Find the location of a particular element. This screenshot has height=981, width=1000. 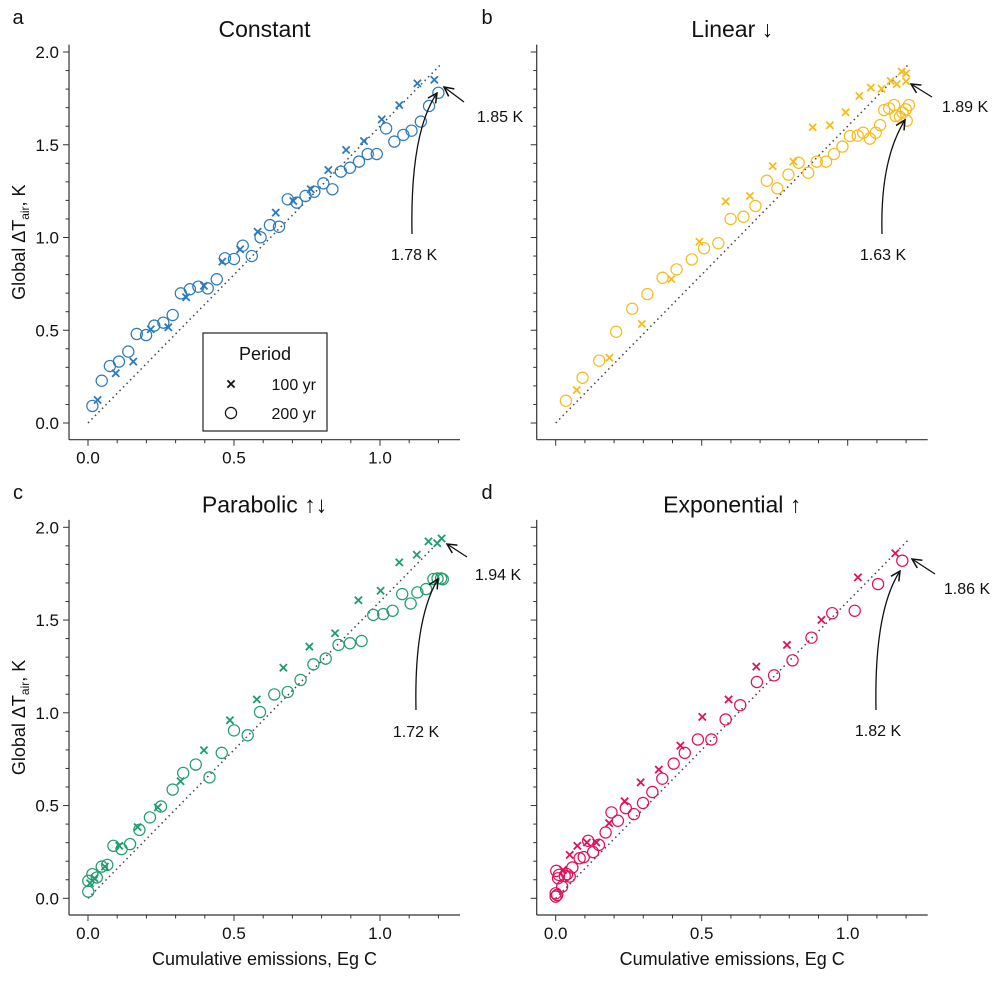

annotation-label: 1.94 K is located at coordinates (498, 575).